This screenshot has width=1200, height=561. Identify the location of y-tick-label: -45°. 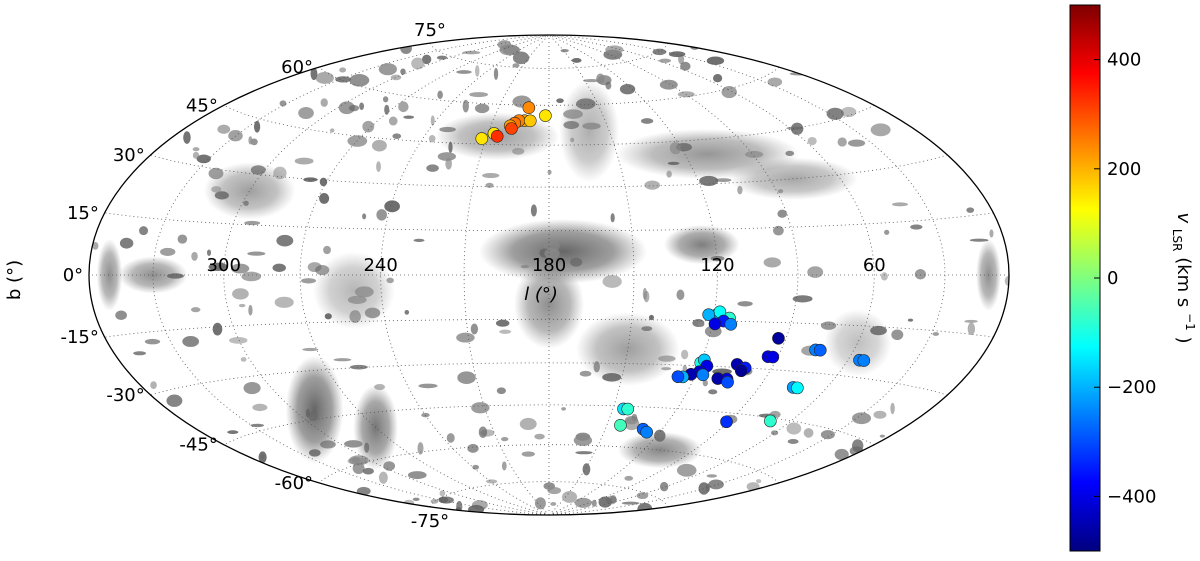
(198, 445).